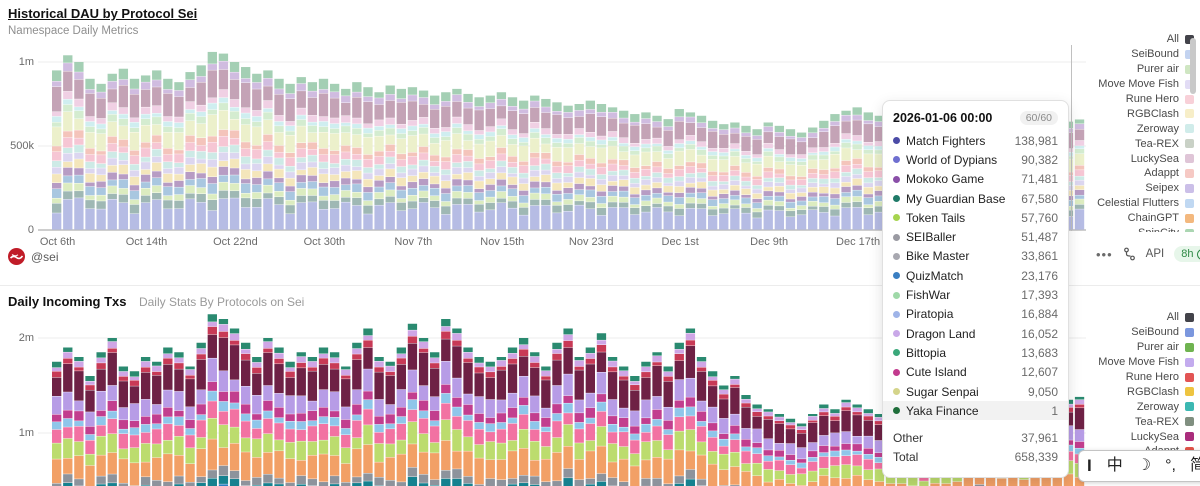 The width and height of the screenshot is (1200, 486). I want to click on x-axis-tick-label: Dec 9th, so click(769, 242).